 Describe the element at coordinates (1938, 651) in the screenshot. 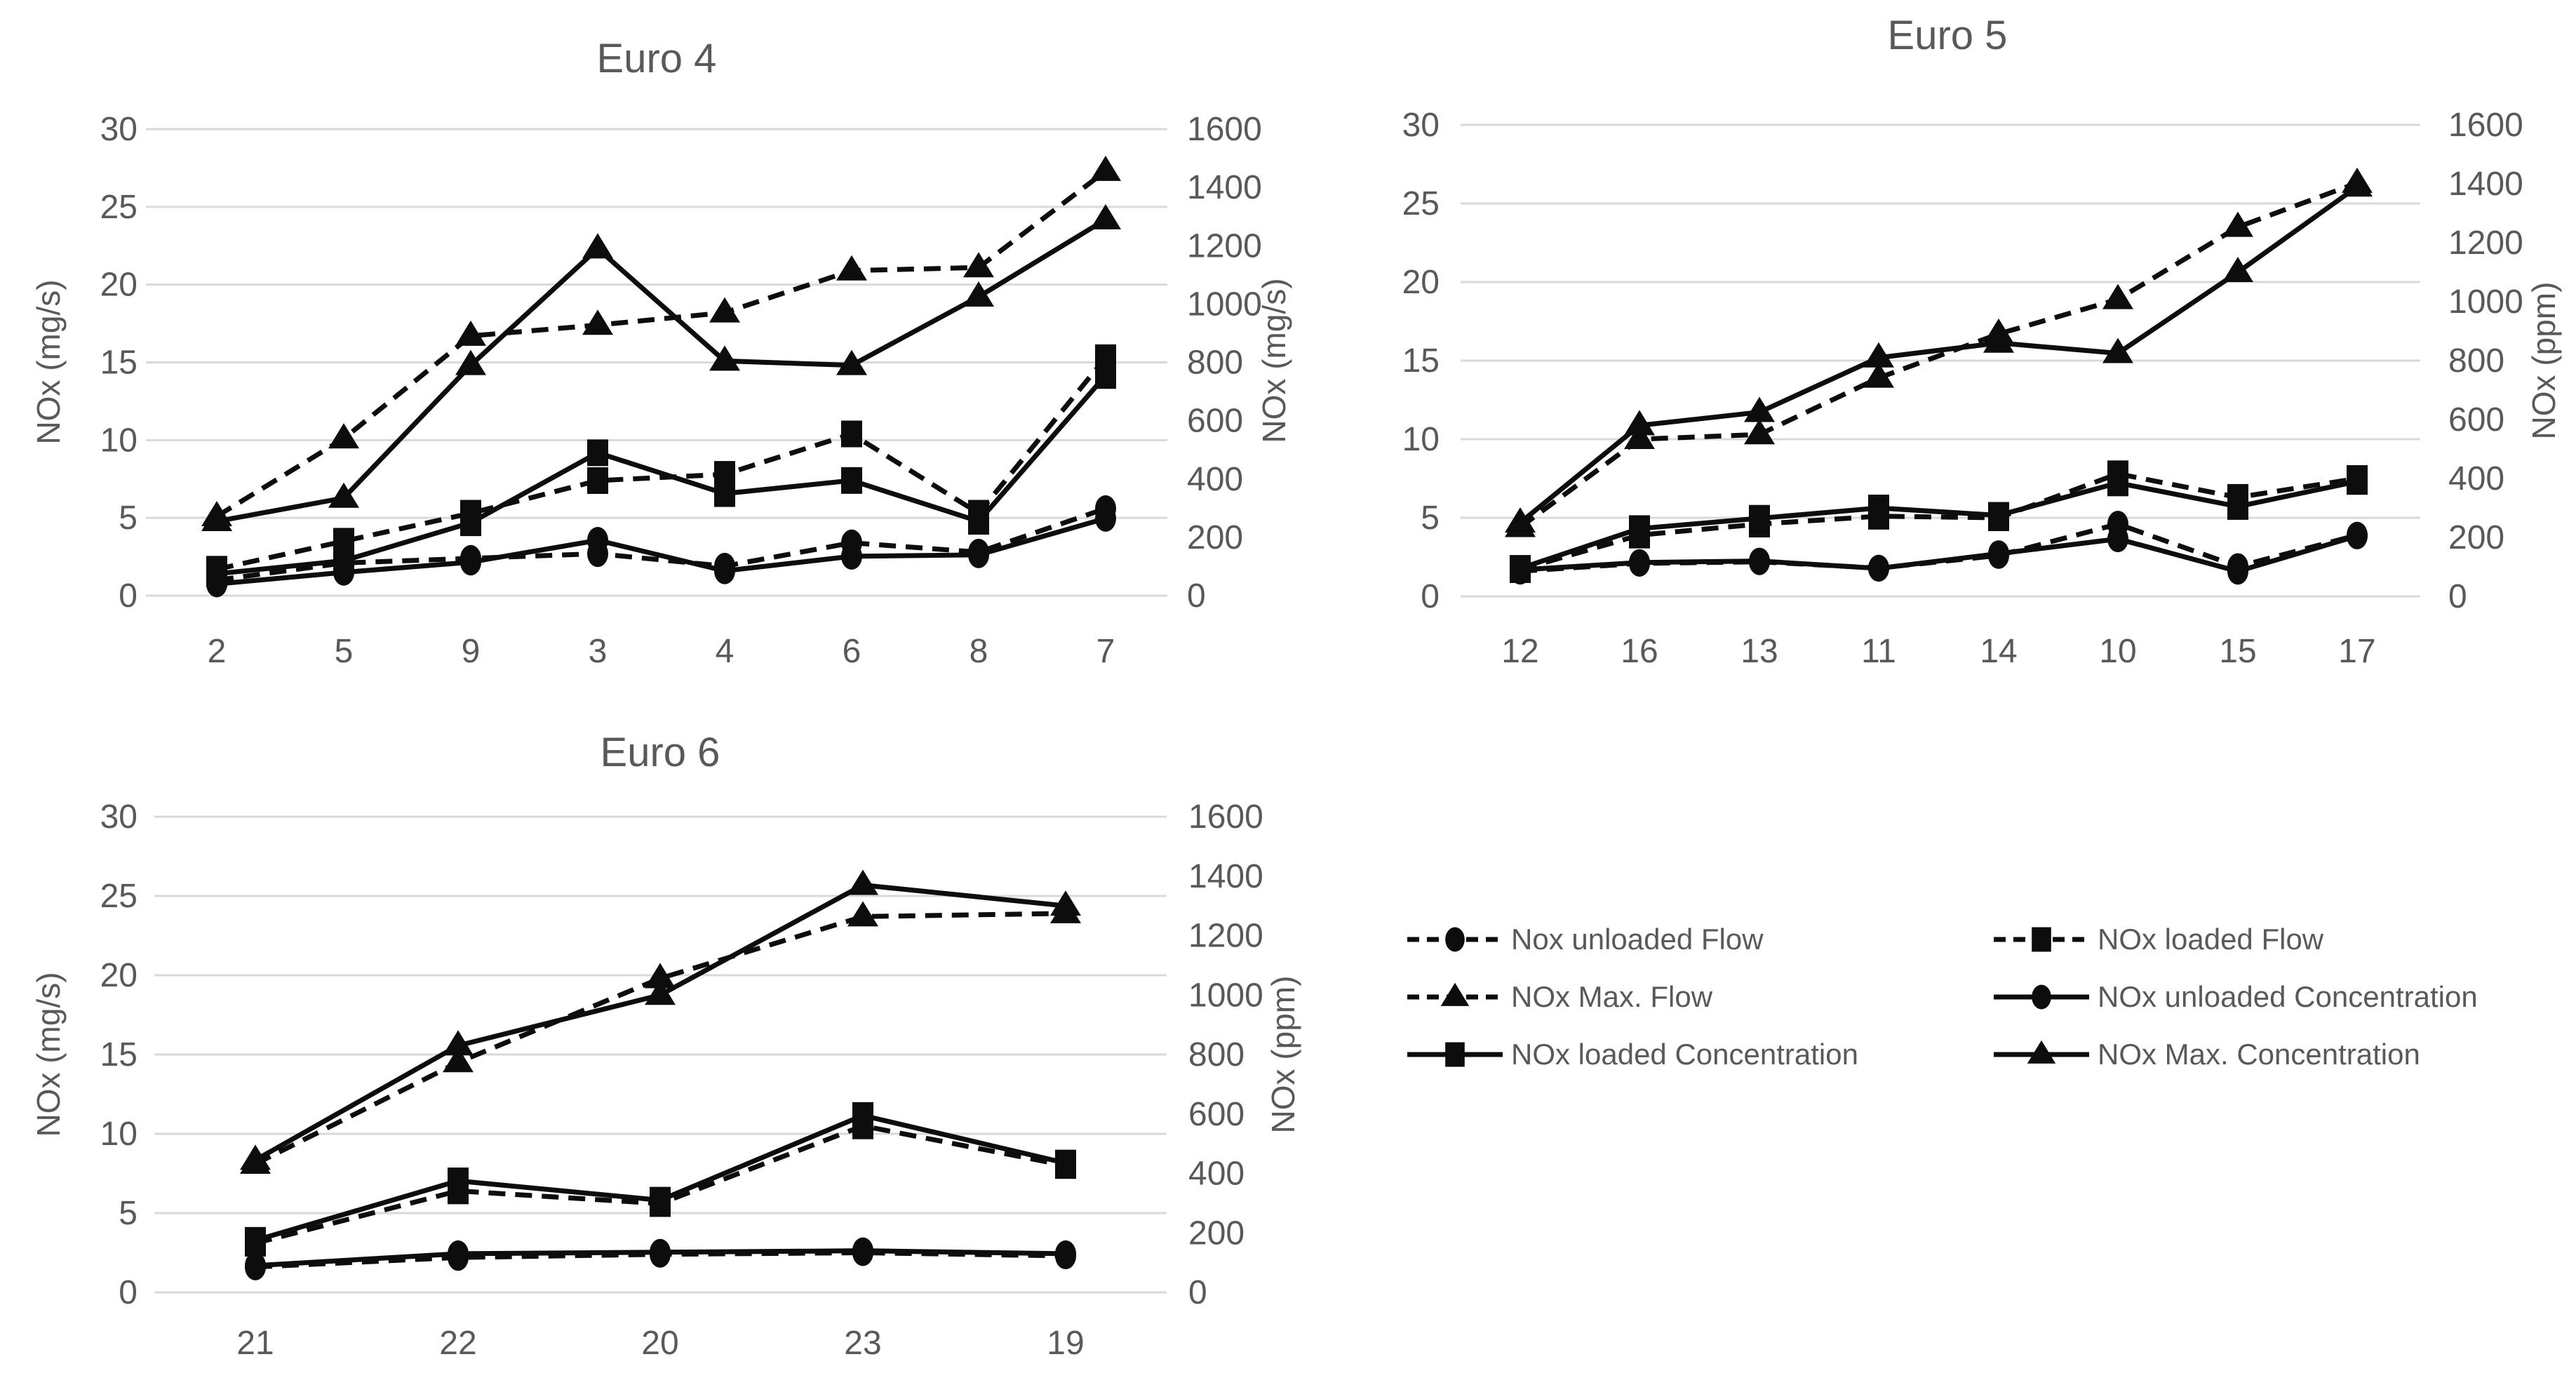

I see `x-axis-ticks: 12 16 13 11 14 10 15 17` at that location.